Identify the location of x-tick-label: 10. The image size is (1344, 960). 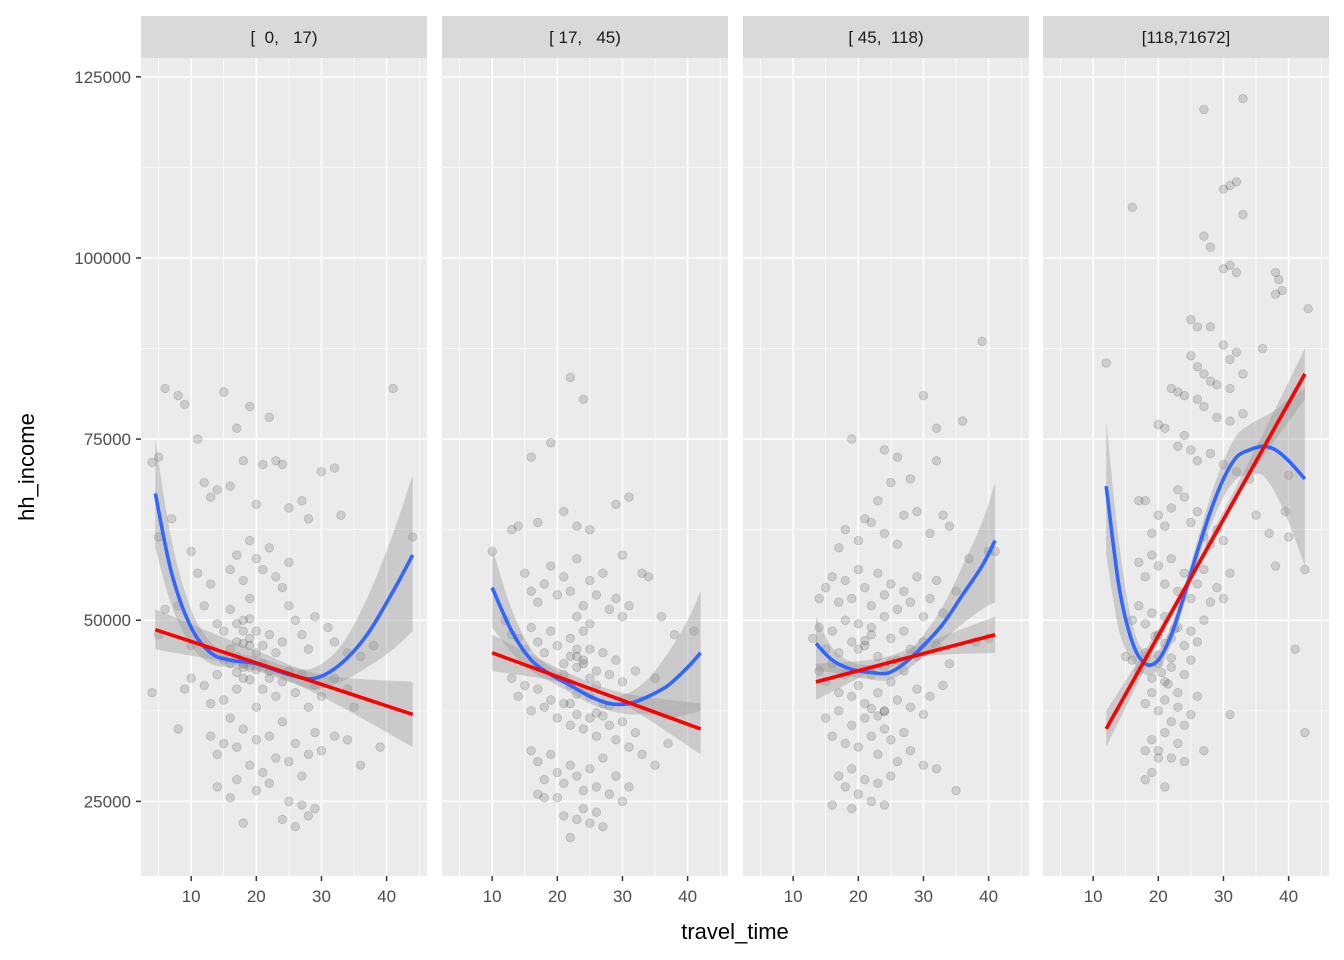
(1093, 896).